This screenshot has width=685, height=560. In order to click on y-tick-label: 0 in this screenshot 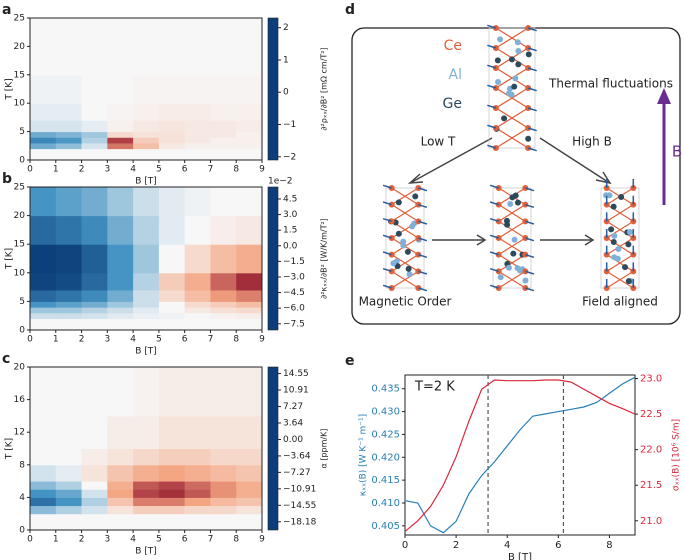, I will do `click(22, 531)`.